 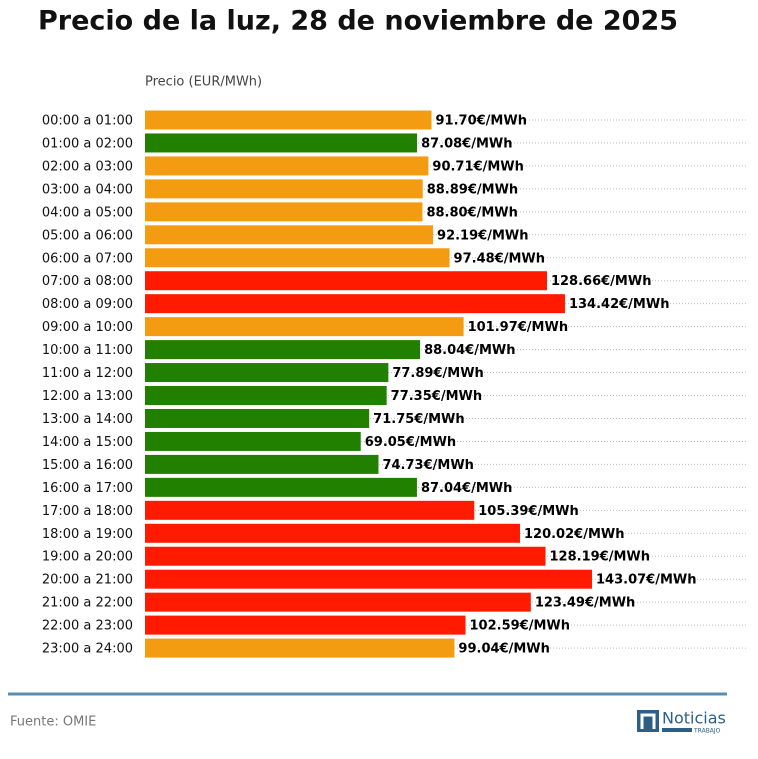 What do you see at coordinates (418, 419) in the screenshot?
I see `value-label: 71.75€/MWh` at bounding box center [418, 419].